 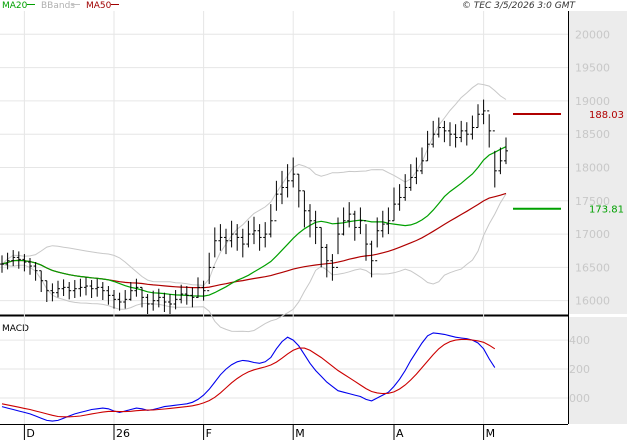 I want to click on legend-bbands-label: BBands, so click(x=58, y=6).